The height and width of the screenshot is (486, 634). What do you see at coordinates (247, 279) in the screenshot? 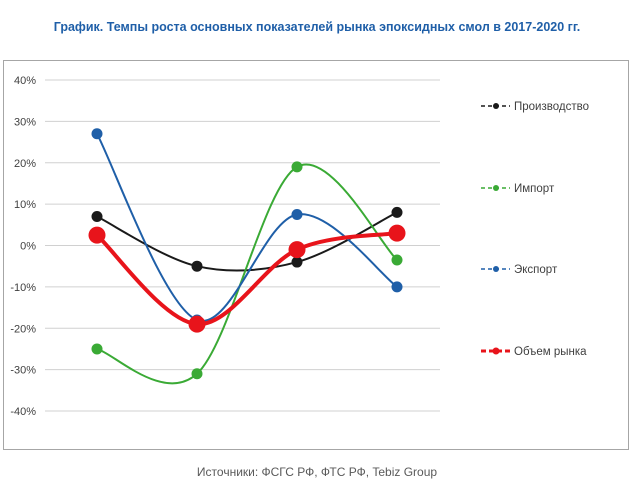
I see `series-4-line` at bounding box center [247, 279].